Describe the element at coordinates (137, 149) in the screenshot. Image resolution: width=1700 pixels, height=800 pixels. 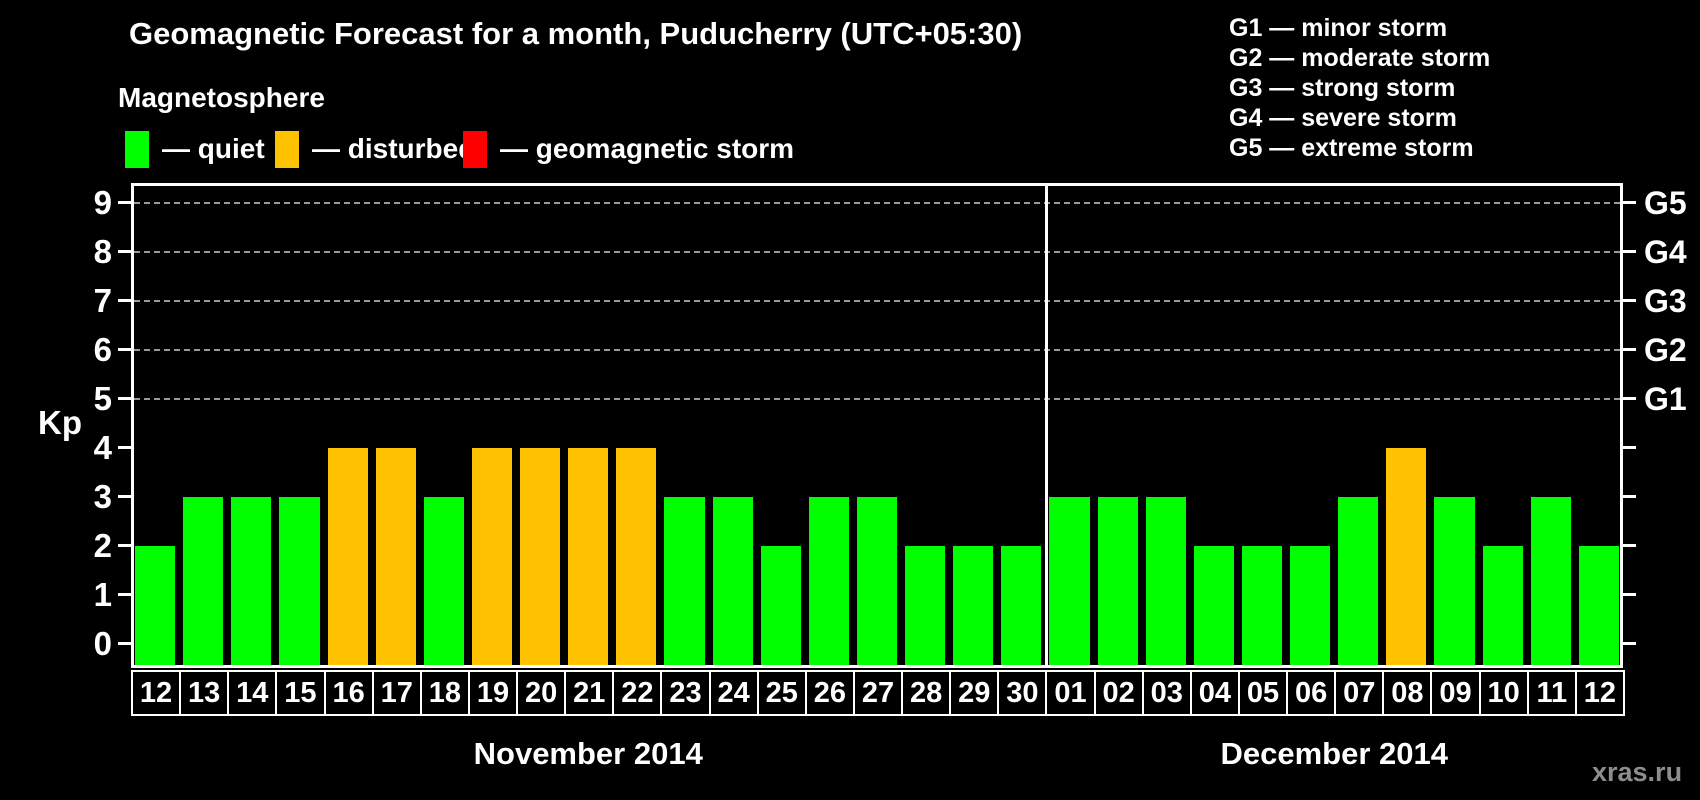
I see `quiet-color-swatch` at that location.